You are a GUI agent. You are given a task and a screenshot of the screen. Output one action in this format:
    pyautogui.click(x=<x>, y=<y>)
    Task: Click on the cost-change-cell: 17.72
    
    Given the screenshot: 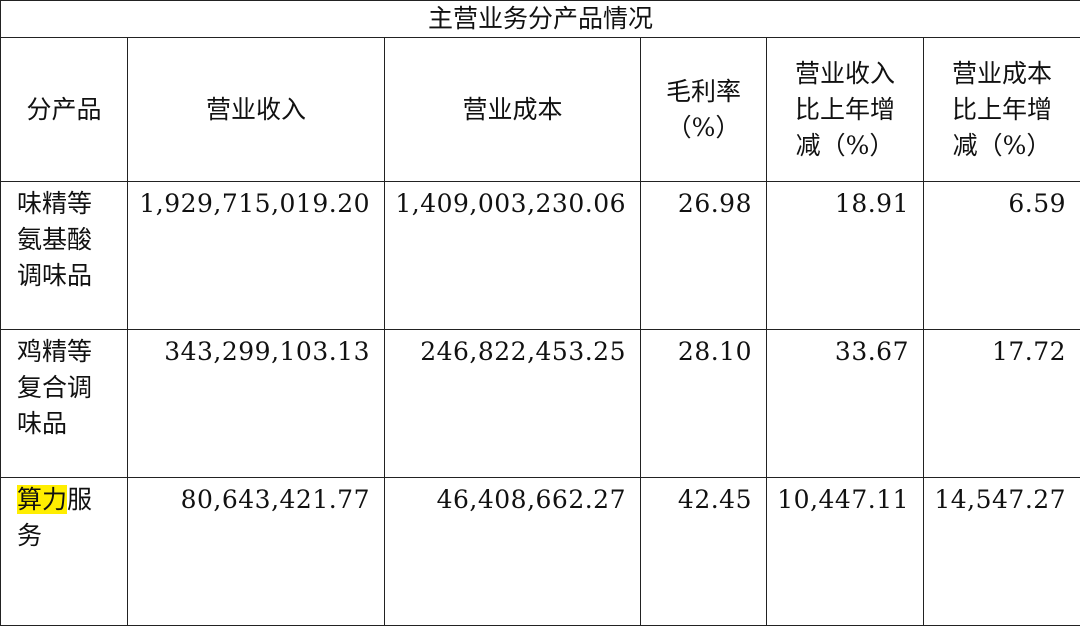 What is the action you would take?
    pyautogui.click(x=1002, y=404)
    